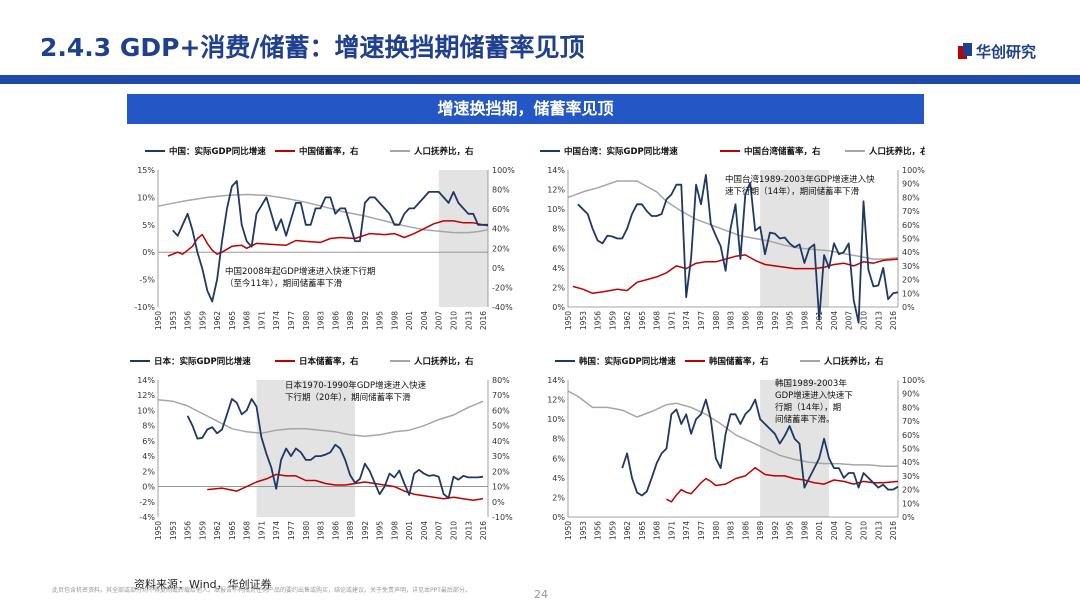 This screenshot has width=1080, height=608. I want to click on right-tick-label: 90%, so click(911, 394).